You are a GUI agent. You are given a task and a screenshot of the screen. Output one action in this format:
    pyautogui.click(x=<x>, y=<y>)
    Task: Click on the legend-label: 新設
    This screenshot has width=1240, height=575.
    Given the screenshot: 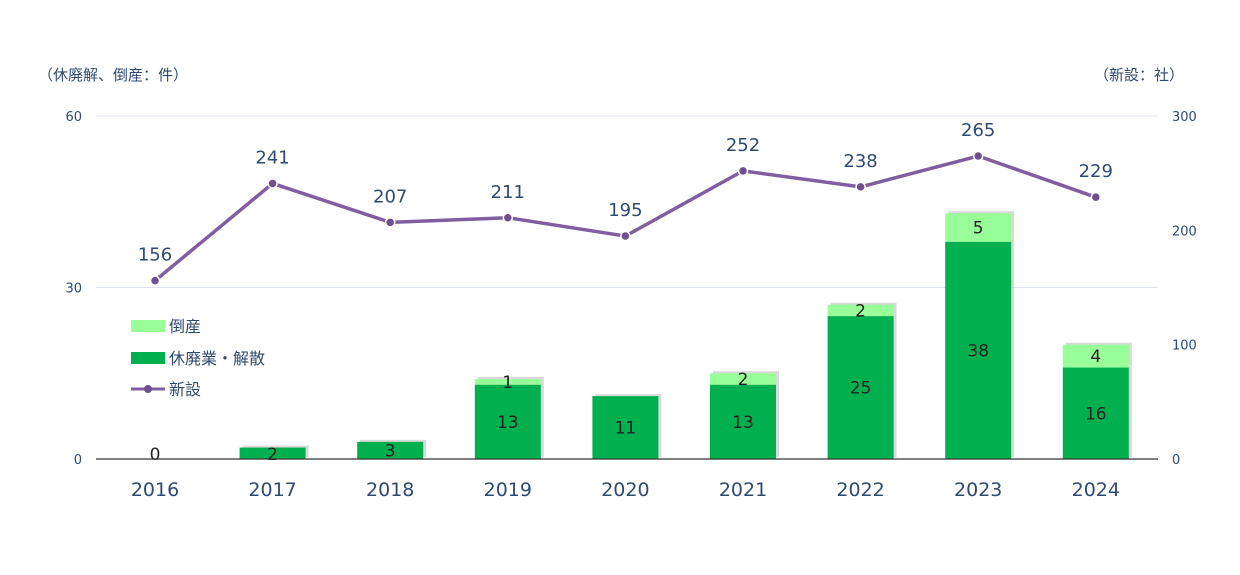 What is the action you would take?
    pyautogui.click(x=185, y=389)
    